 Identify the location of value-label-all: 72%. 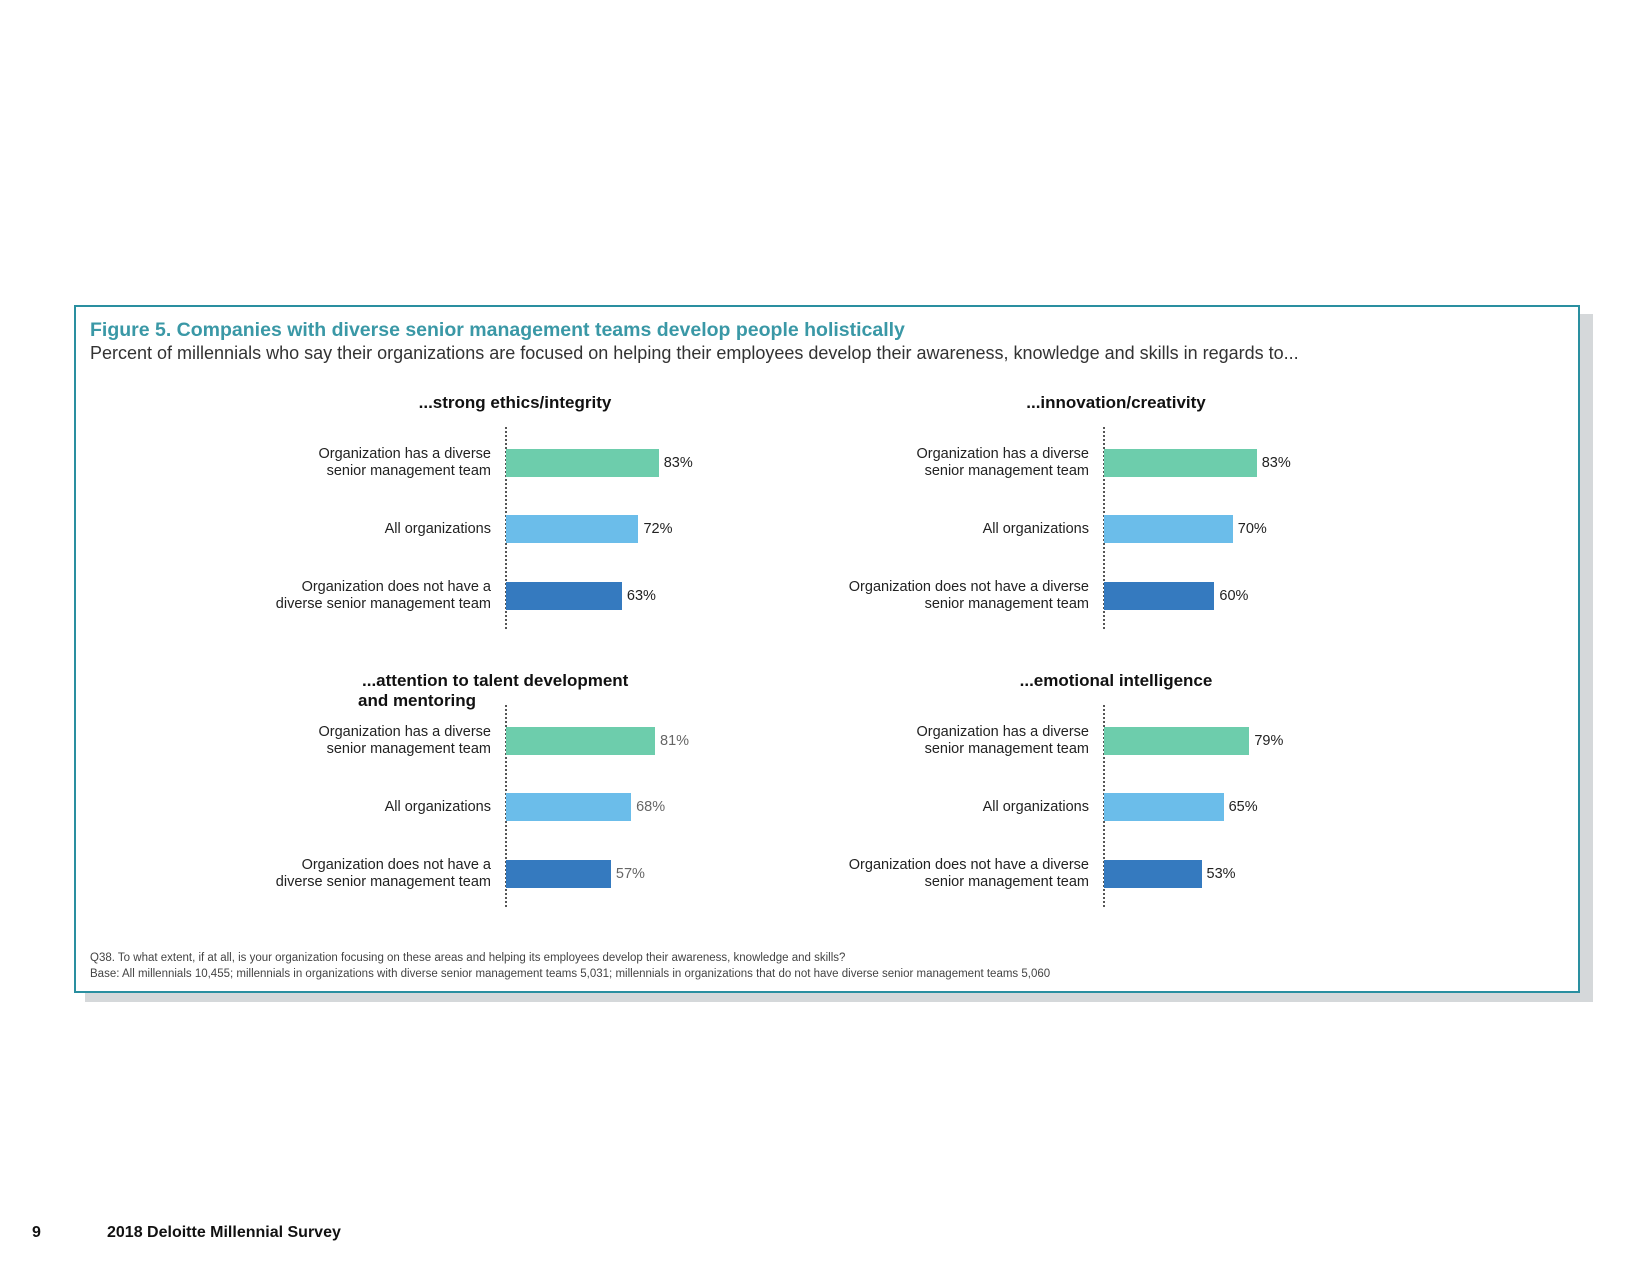
(658, 529).